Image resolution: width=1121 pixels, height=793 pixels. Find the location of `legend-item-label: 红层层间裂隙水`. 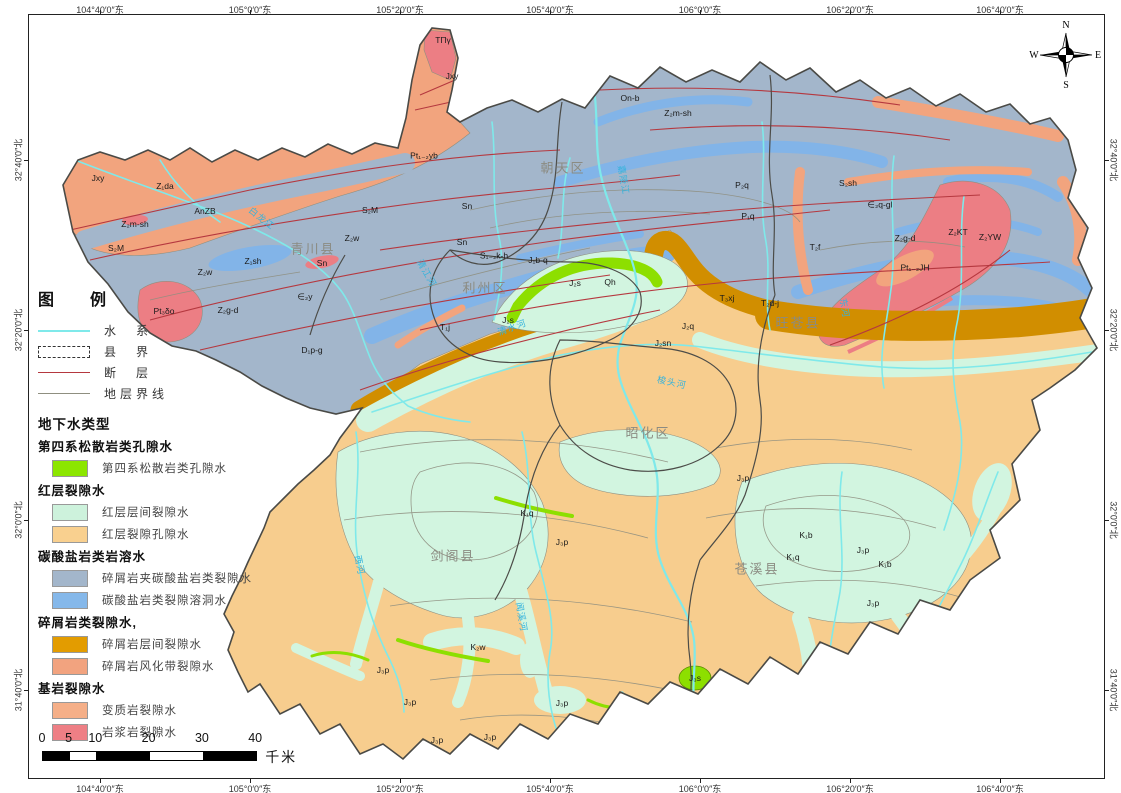

legend-item-label: 红层层间裂隙水 is located at coordinates (146, 513).